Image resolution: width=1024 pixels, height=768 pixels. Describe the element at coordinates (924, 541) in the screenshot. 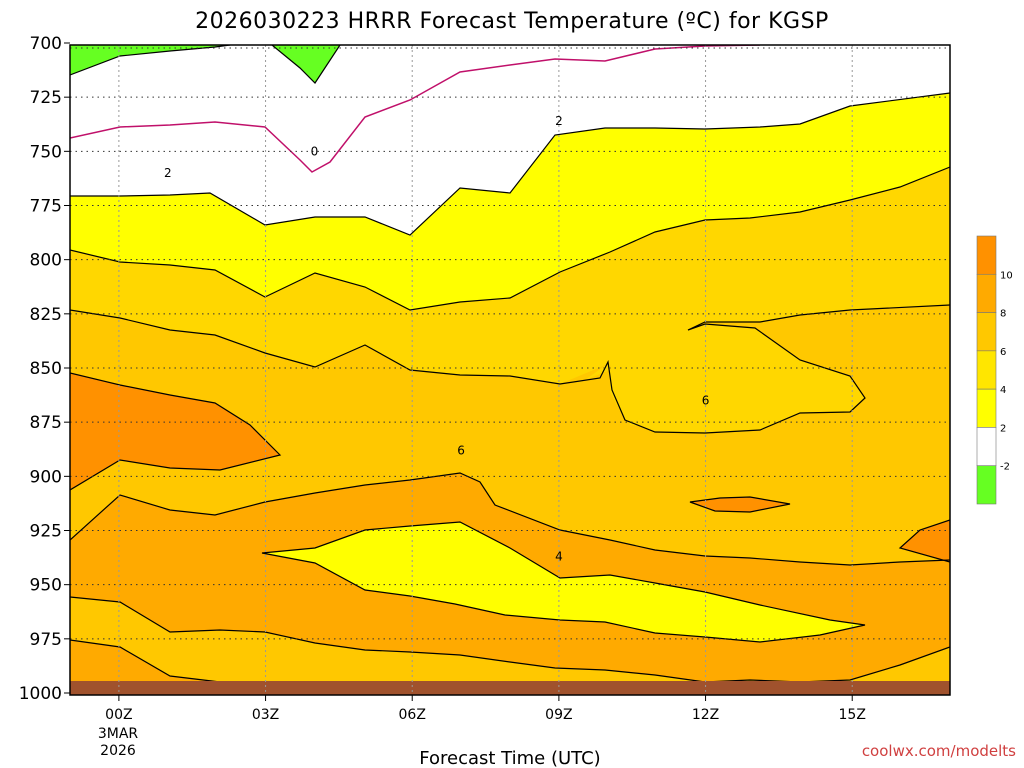

I see `contour-8-right` at that location.